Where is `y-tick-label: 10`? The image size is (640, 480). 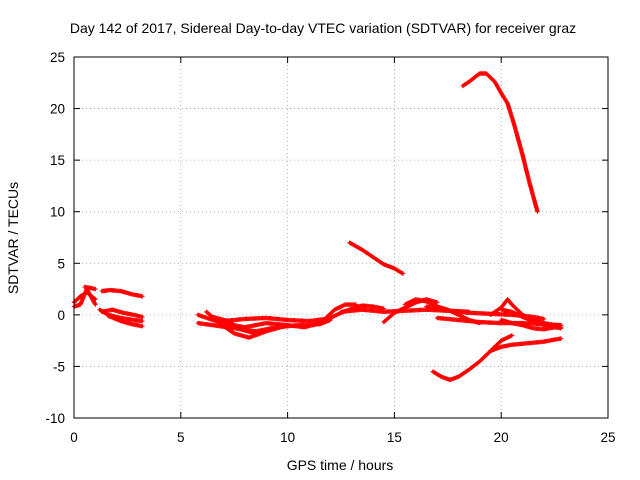 y-tick-label: 10 is located at coordinates (57, 212).